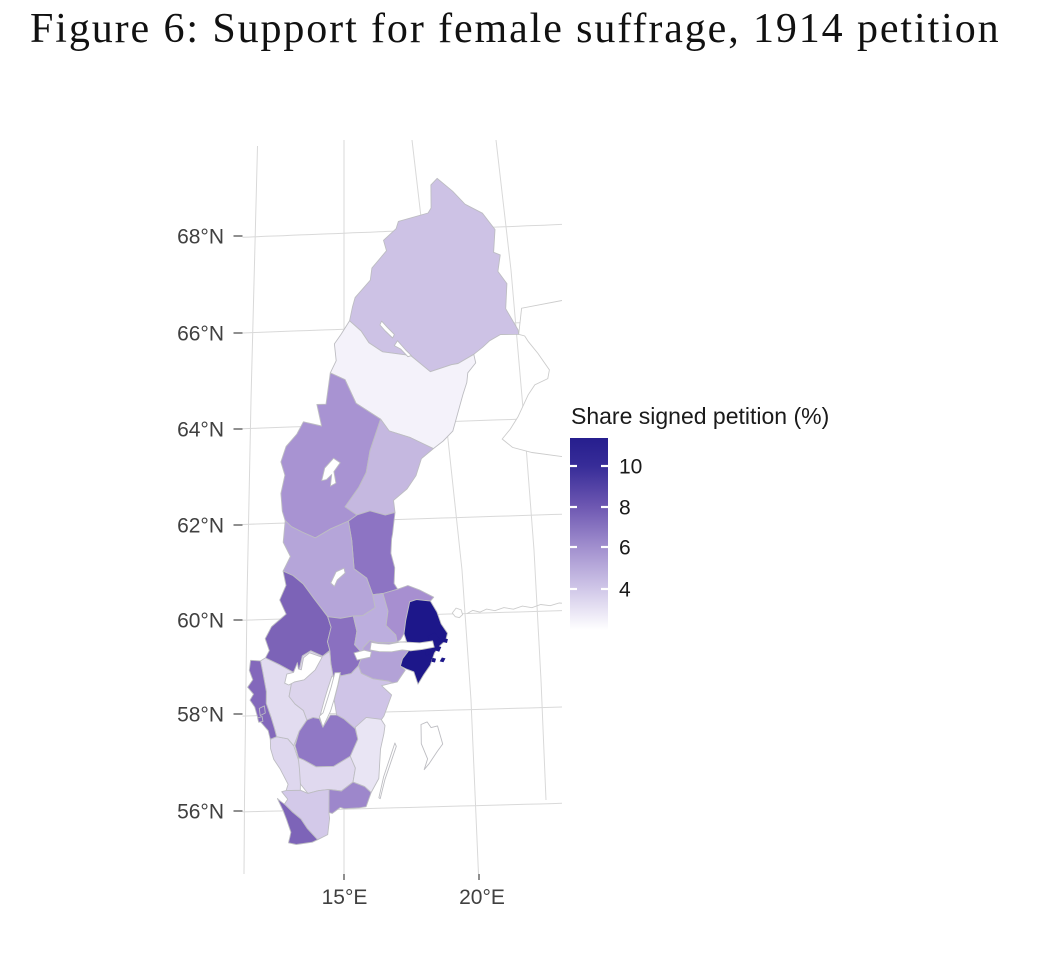 Image resolution: width=1050 pixels, height=953 pixels. Describe the element at coordinates (630, 467) in the screenshot. I see `svg-text: 10` at that location.